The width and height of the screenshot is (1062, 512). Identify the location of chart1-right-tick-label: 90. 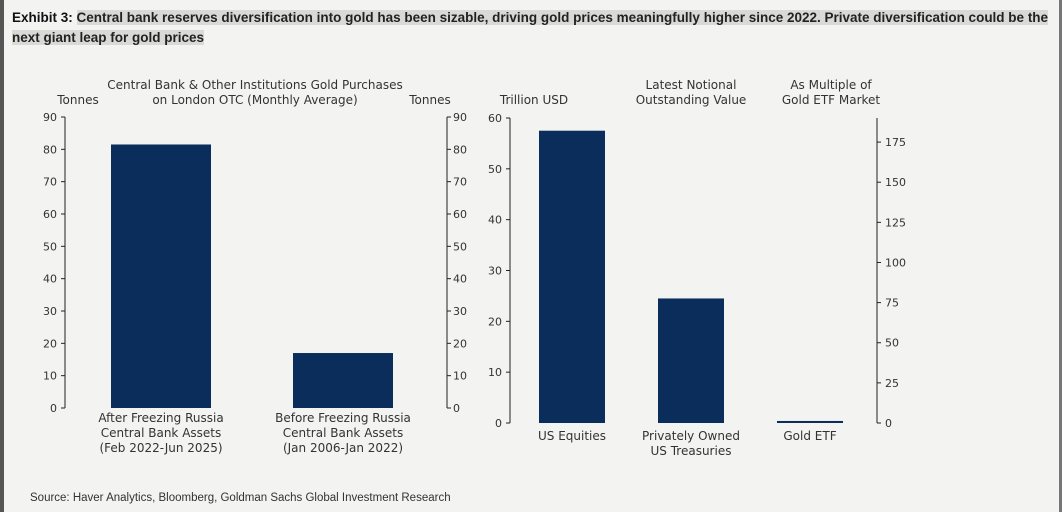
(460, 117).